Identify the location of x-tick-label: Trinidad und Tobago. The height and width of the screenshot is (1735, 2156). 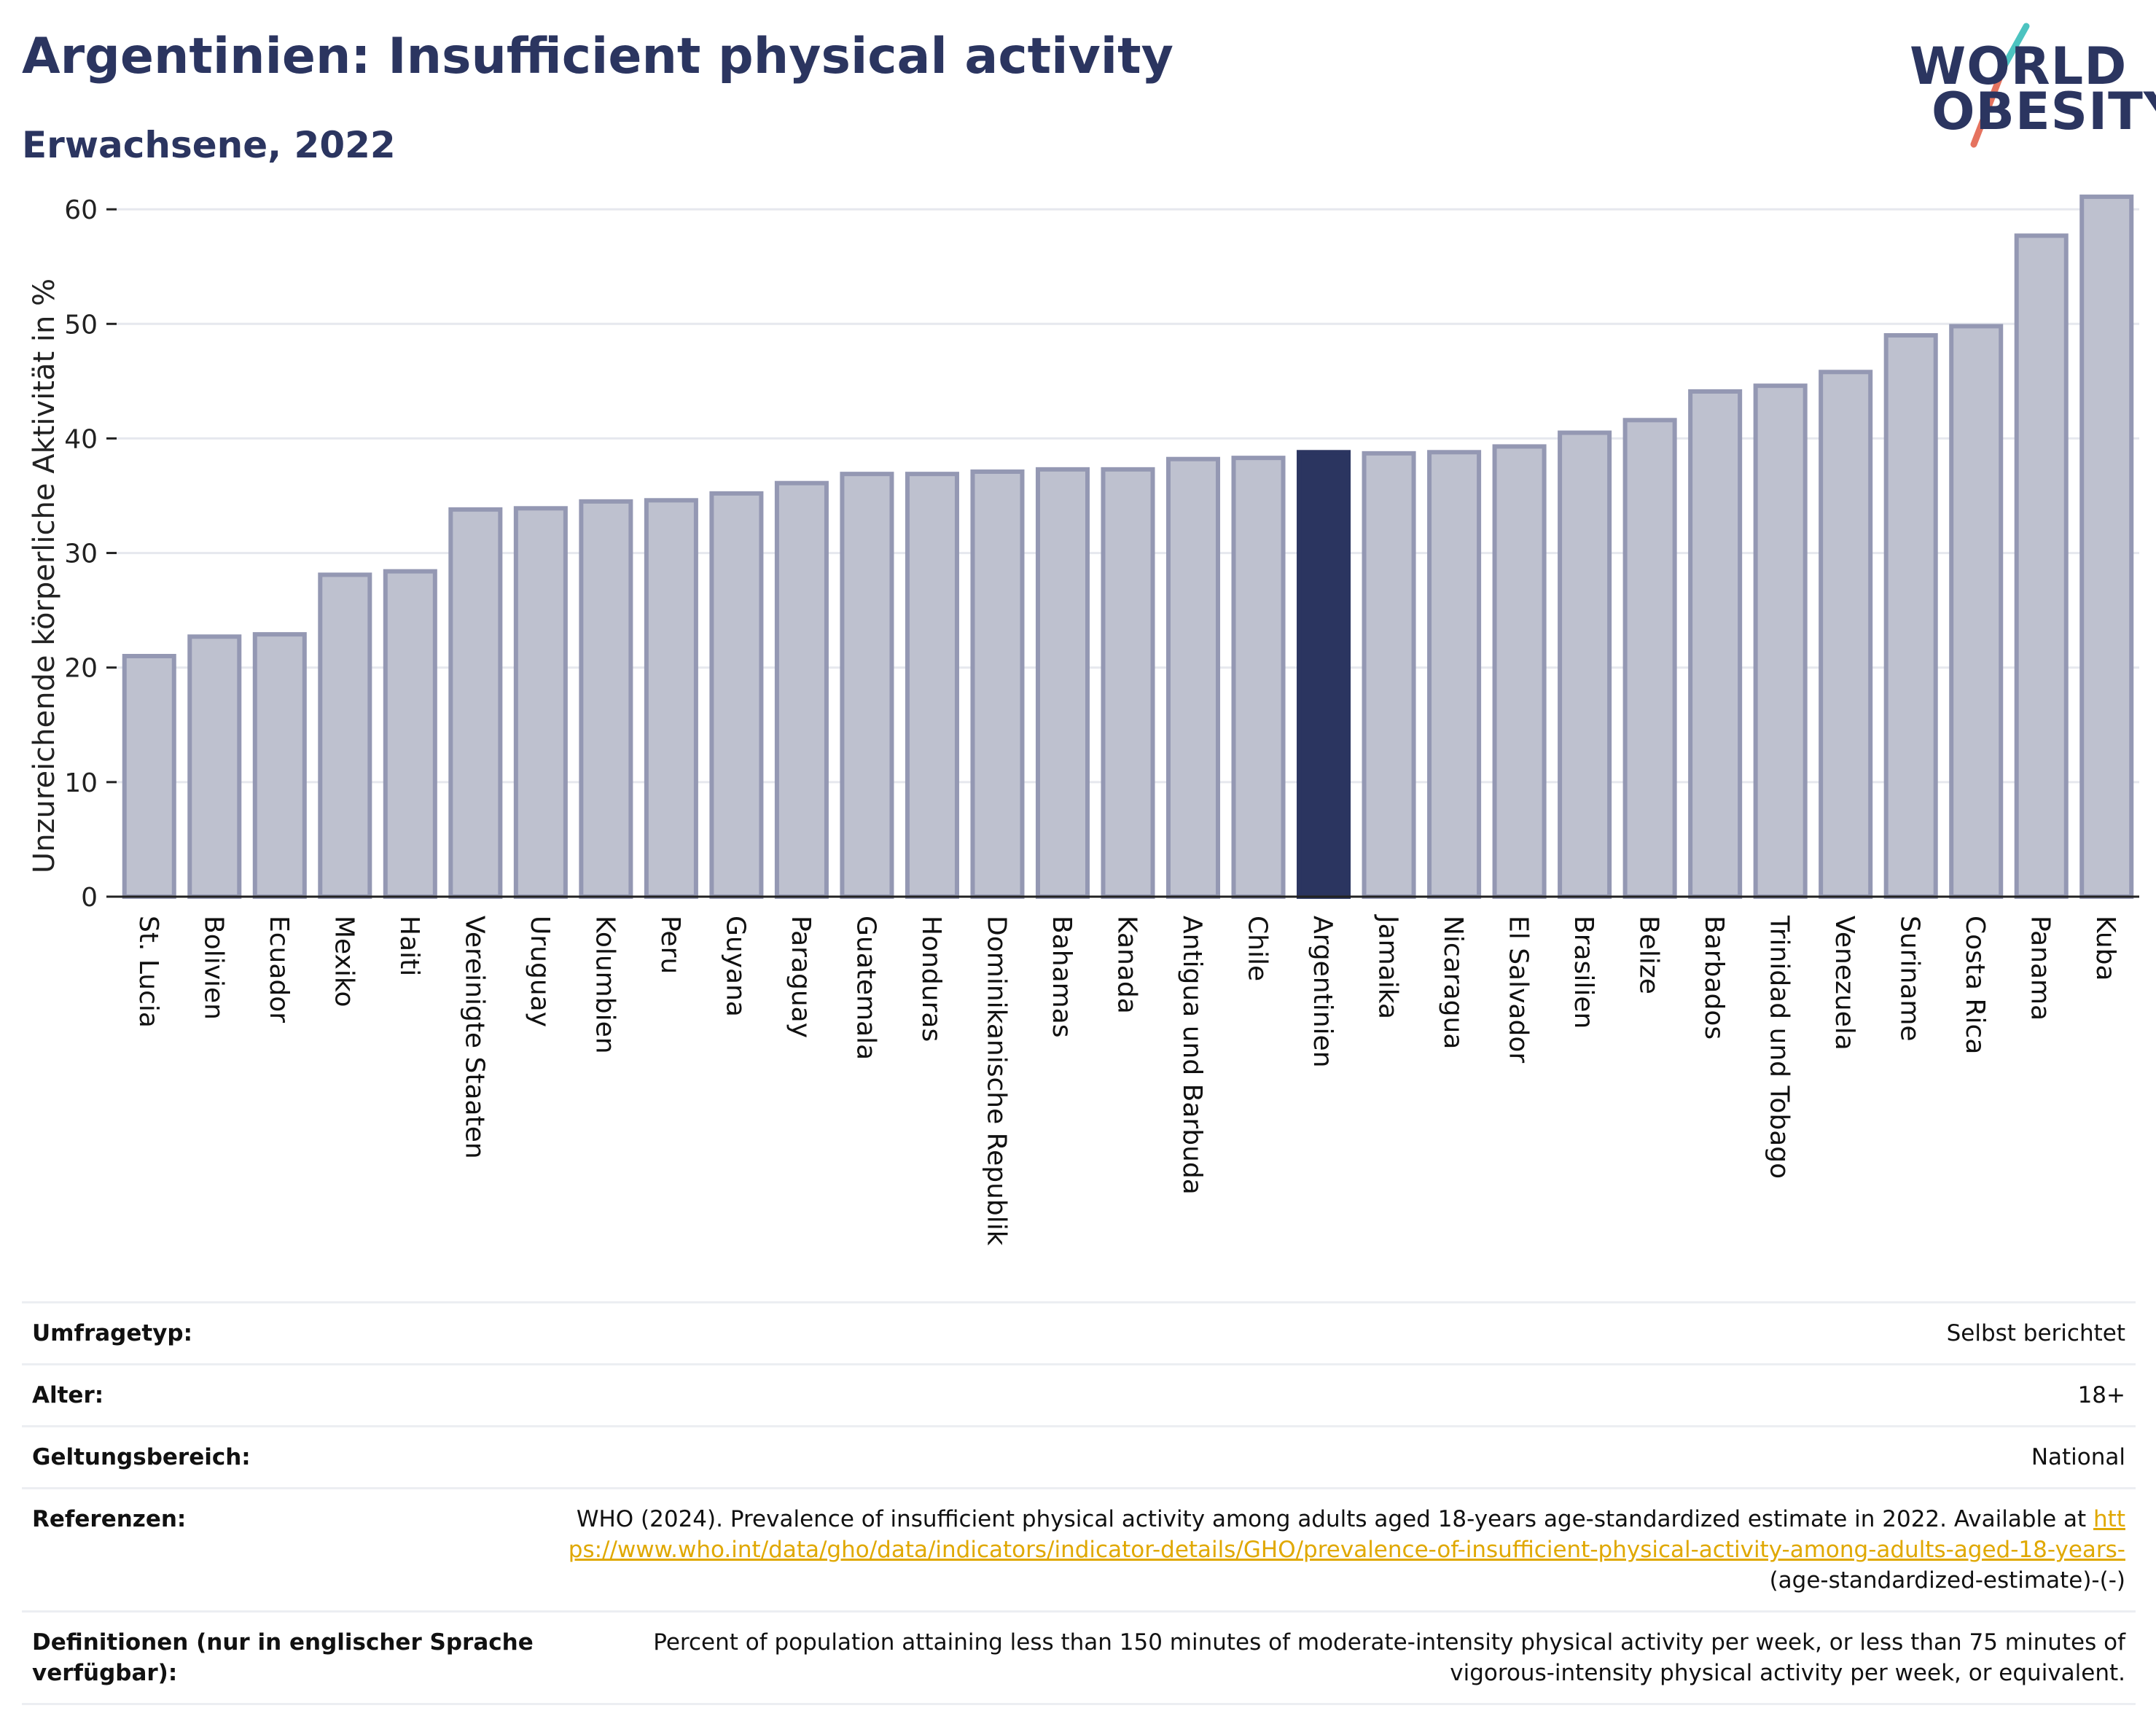
(1779, 1047).